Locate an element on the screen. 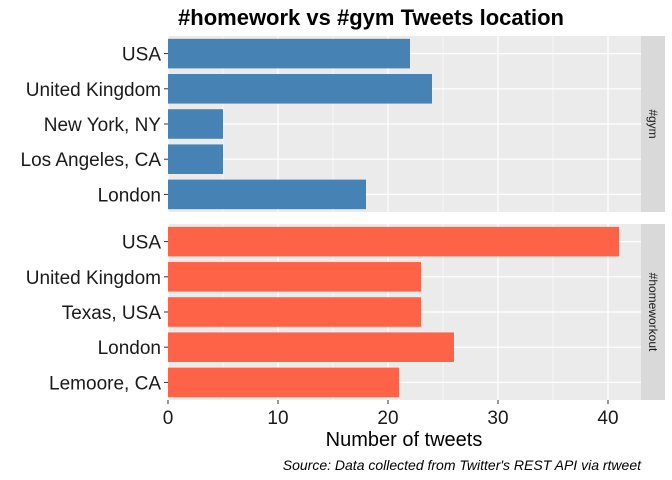  facet-strip-label: #homeworkout is located at coordinates (653, 312).